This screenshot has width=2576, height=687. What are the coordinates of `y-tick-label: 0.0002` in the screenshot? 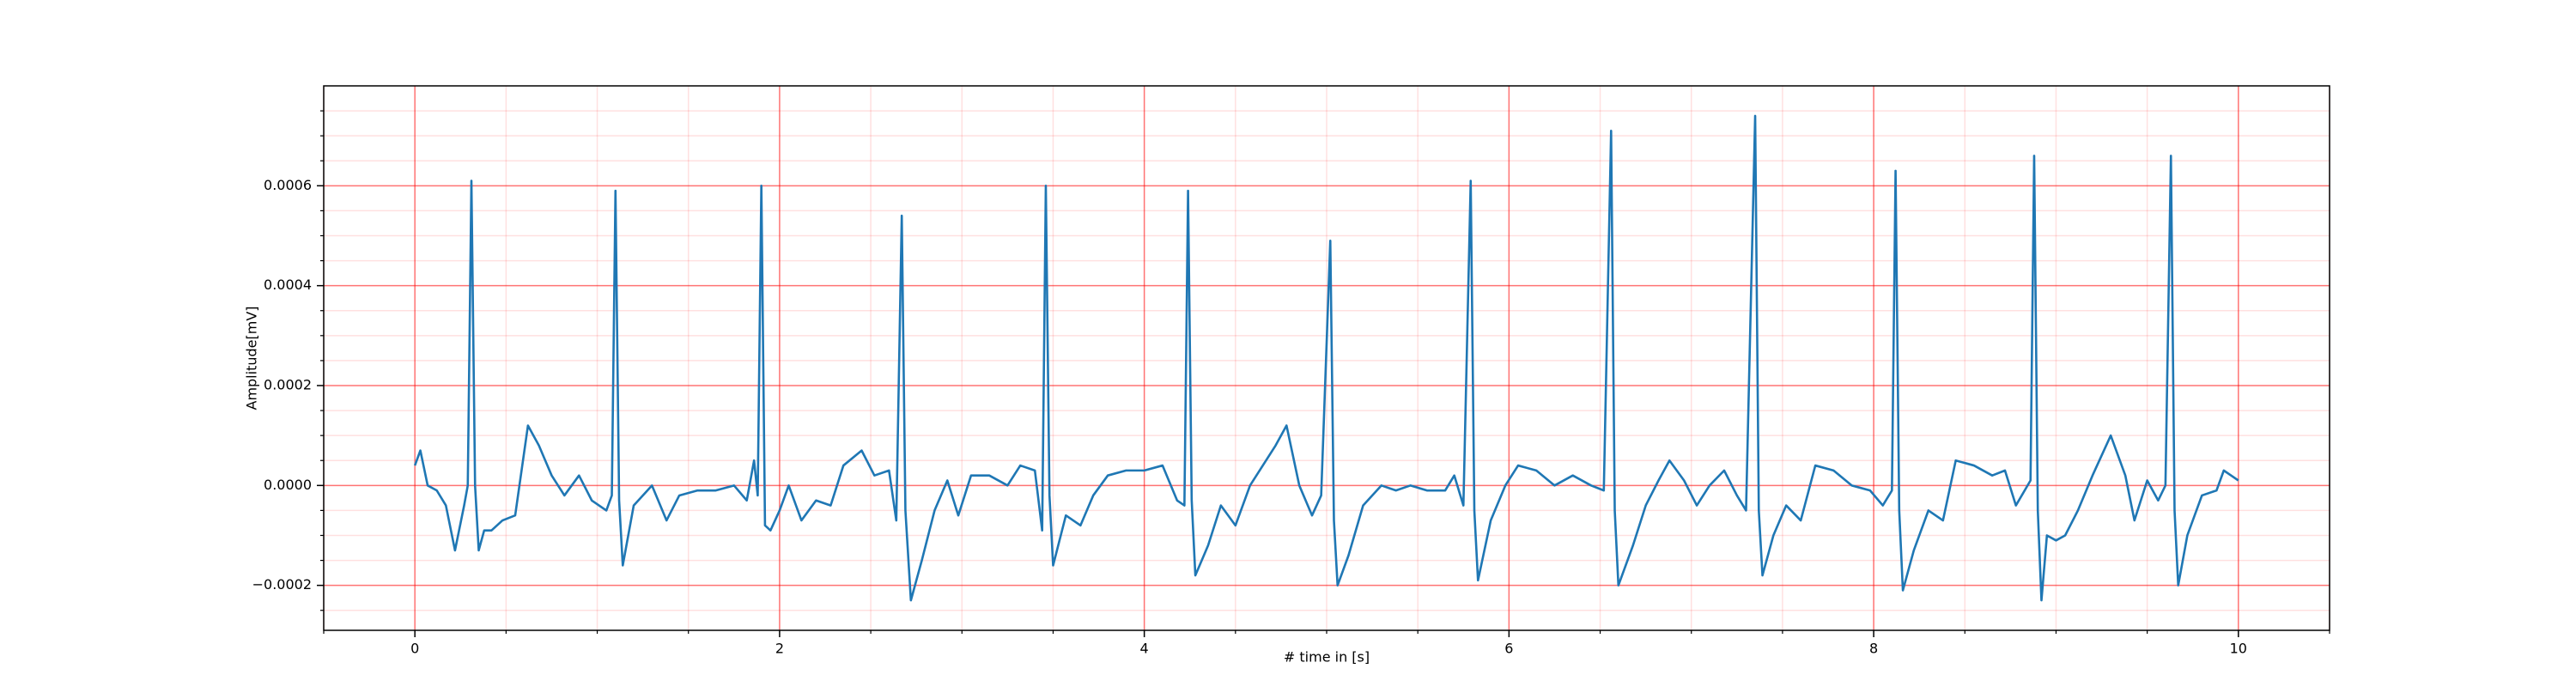 It's located at (288, 384).